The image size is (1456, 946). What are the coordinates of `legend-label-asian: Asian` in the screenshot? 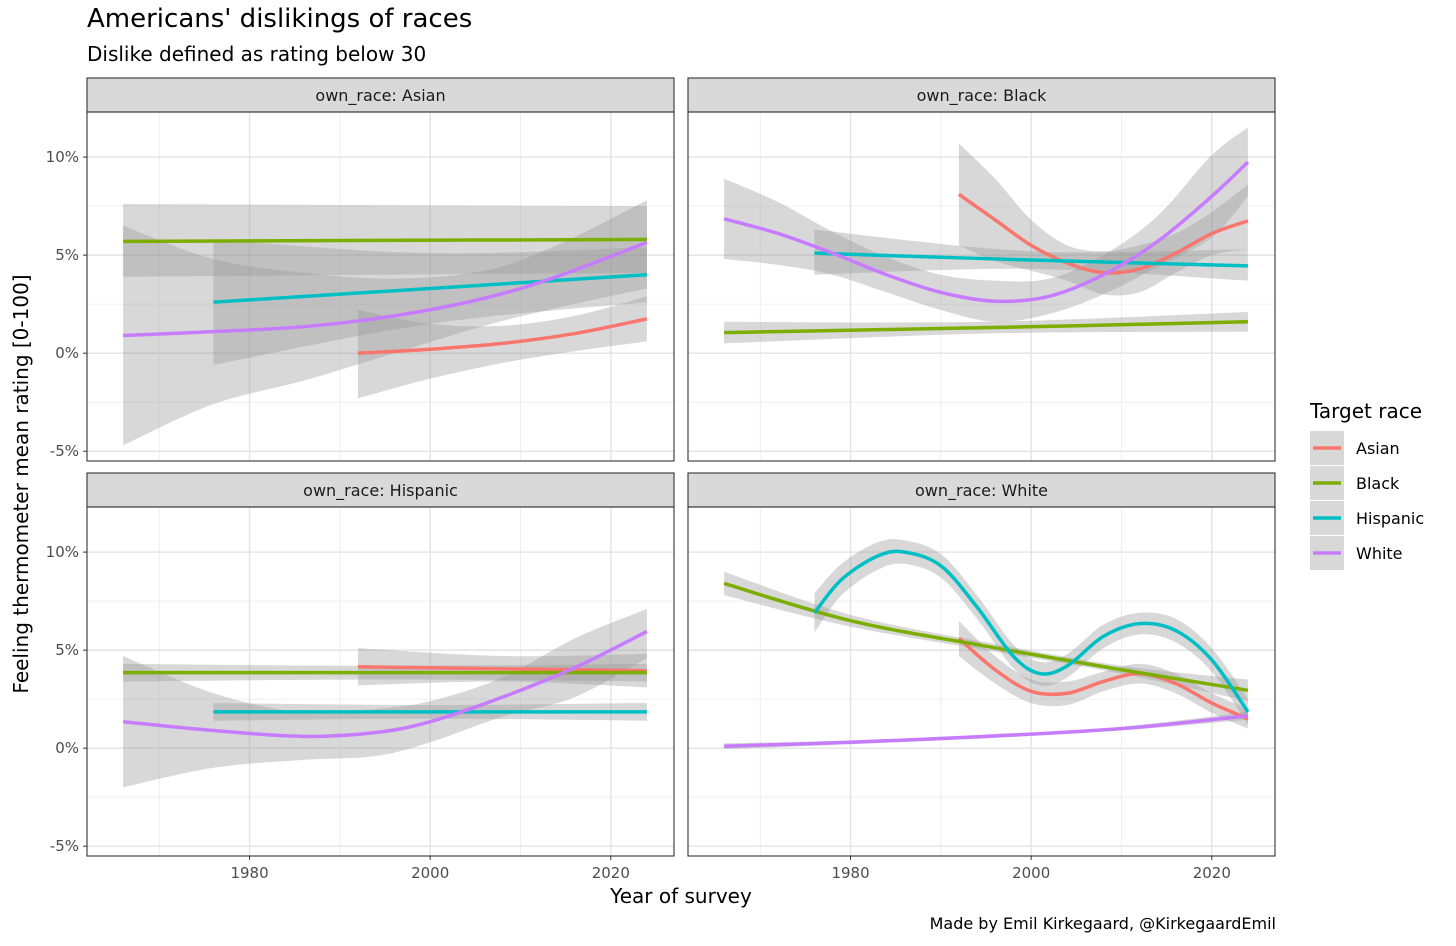 It's located at (1378, 448).